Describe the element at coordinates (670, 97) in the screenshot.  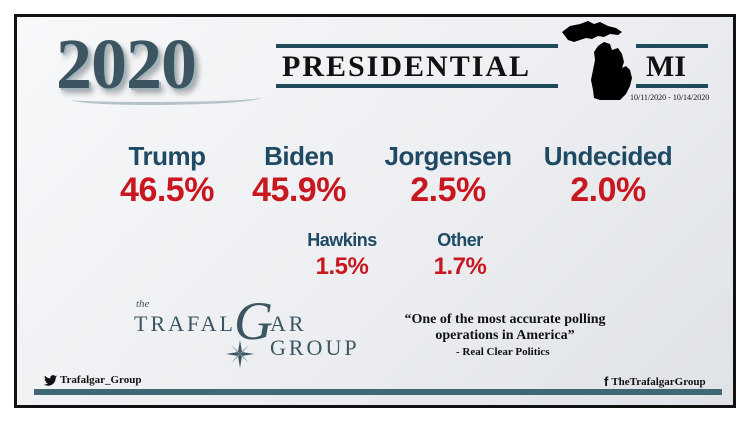
I see `poll-dates: 10/11/2020 - 10/14/2020` at that location.